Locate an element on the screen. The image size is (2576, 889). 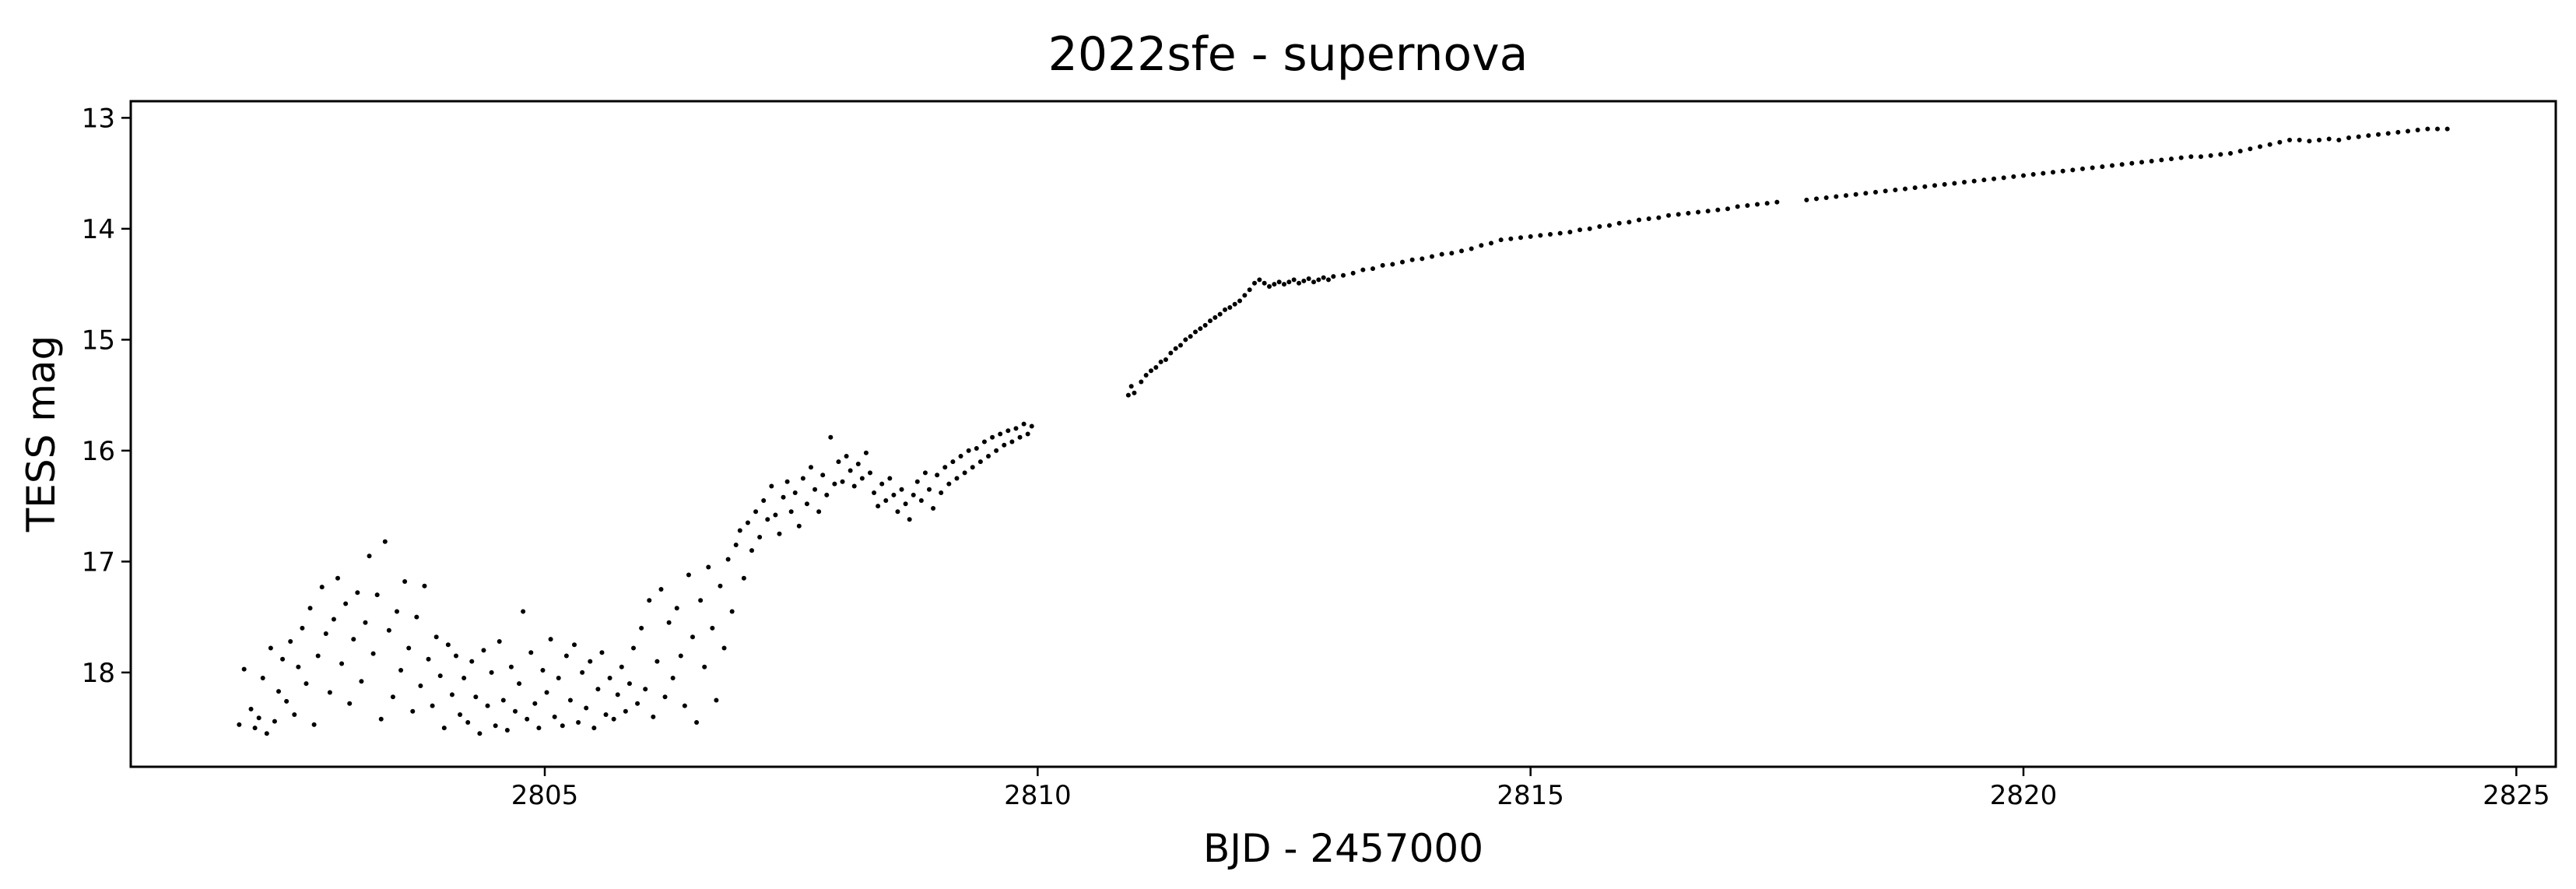
x-tick-label: 2820 is located at coordinates (2024, 795).